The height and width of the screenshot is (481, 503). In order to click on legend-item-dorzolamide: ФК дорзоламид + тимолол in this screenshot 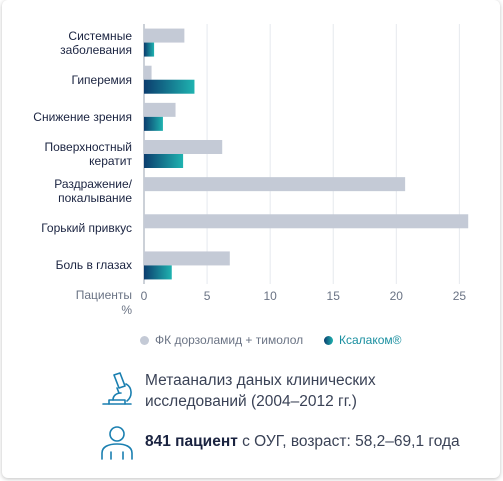, I will do `click(221, 340)`.